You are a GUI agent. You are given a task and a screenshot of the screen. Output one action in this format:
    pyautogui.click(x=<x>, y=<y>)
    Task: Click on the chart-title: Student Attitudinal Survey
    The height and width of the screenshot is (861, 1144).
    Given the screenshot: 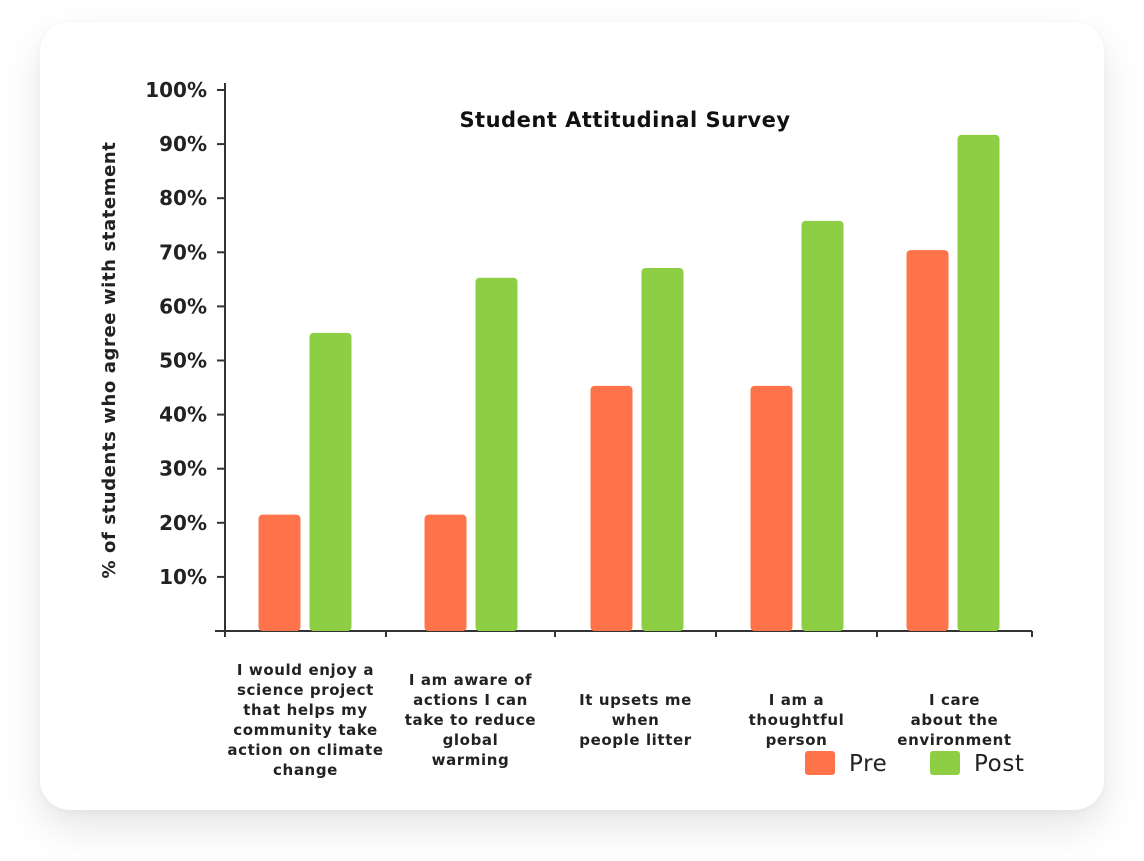 What is the action you would take?
    pyautogui.click(x=624, y=120)
    